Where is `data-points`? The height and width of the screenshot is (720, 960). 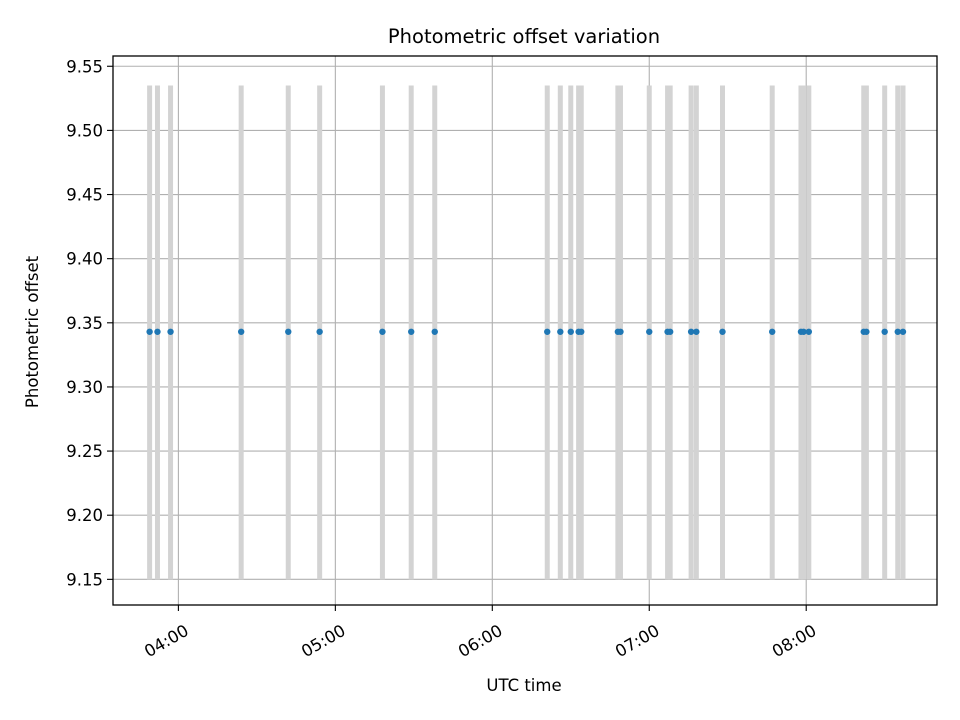 data-points is located at coordinates (526, 331).